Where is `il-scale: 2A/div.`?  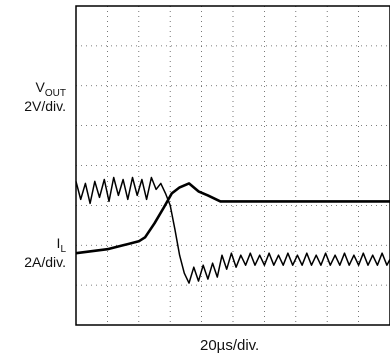 il-scale: 2A/div. is located at coordinates (45, 262).